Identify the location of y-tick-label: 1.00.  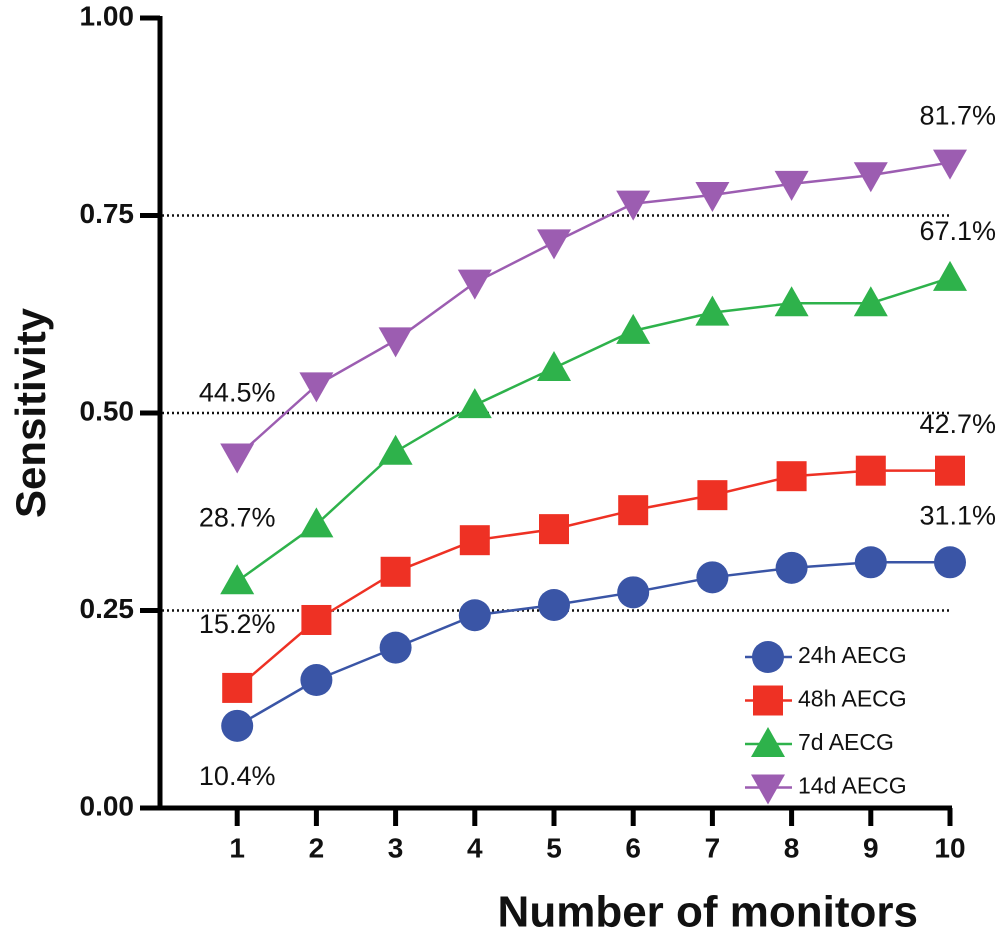
(107, 15).